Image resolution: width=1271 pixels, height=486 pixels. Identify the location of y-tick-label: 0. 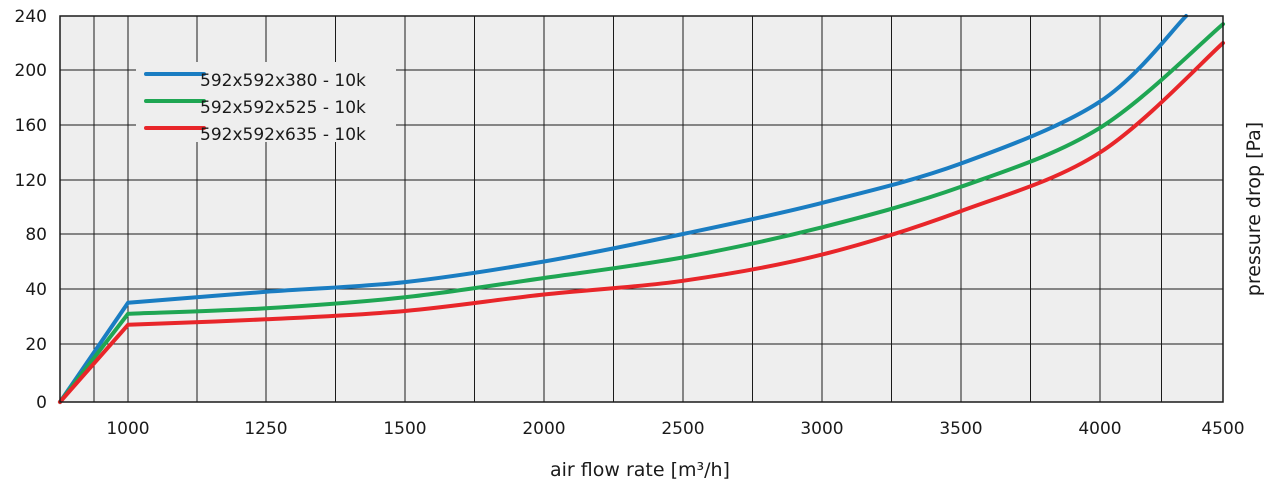
(41, 403).